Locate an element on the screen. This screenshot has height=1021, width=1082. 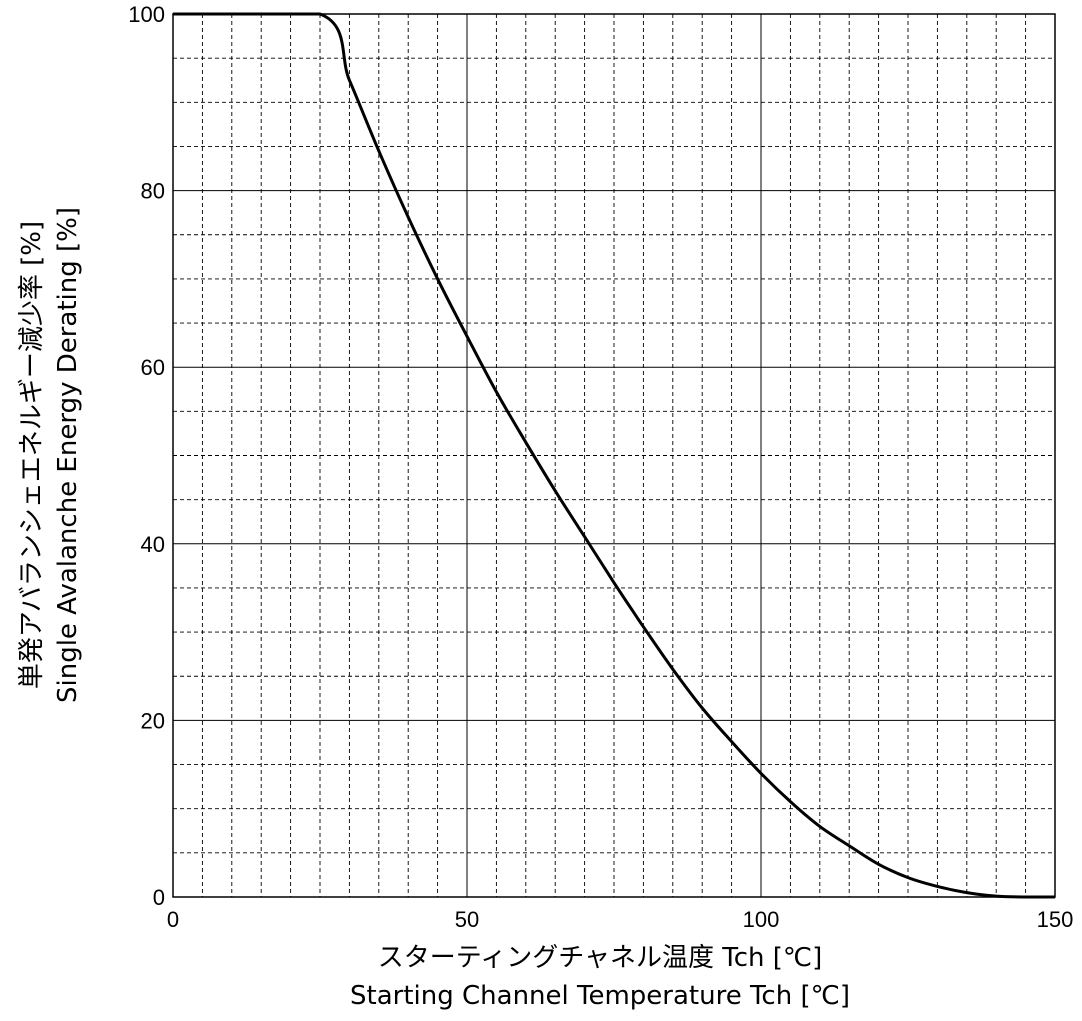
x-tick-label: 0 is located at coordinates (173, 919).